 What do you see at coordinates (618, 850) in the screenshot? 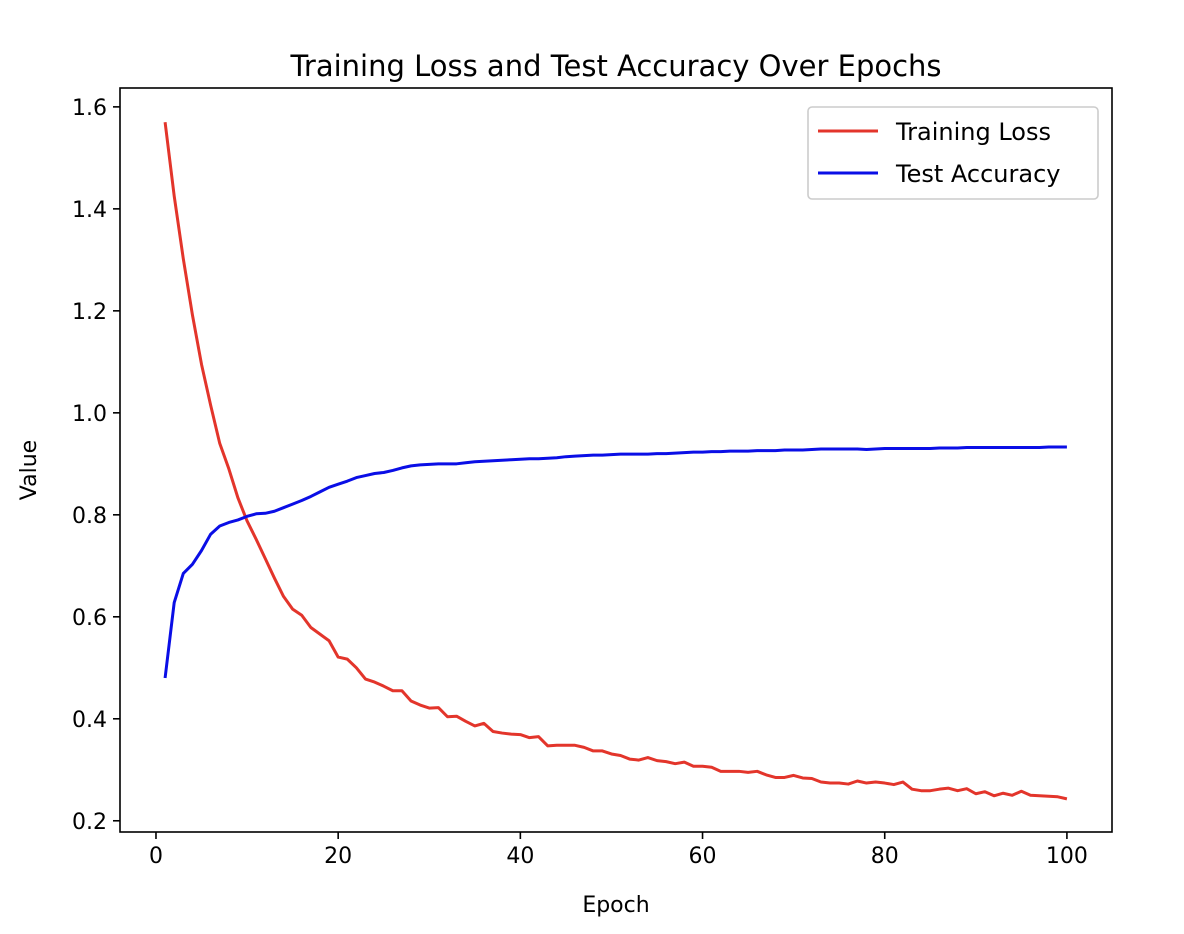
I see `x-axis-ticks: 0 20 40 60 80 100` at bounding box center [618, 850].